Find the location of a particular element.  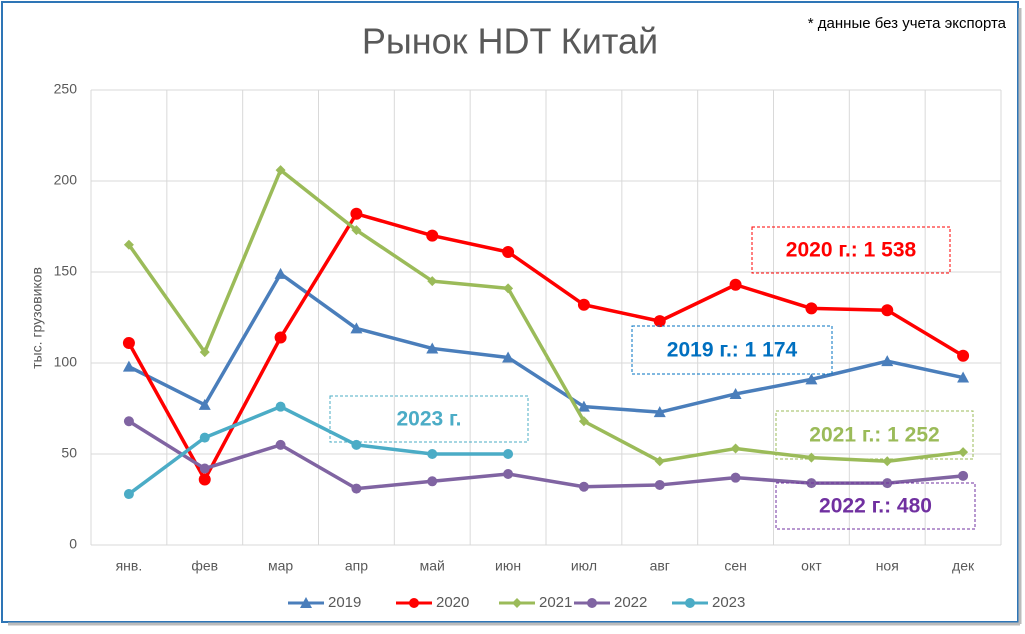

annotation: 2021 г.: 1 252 is located at coordinates (874, 435).